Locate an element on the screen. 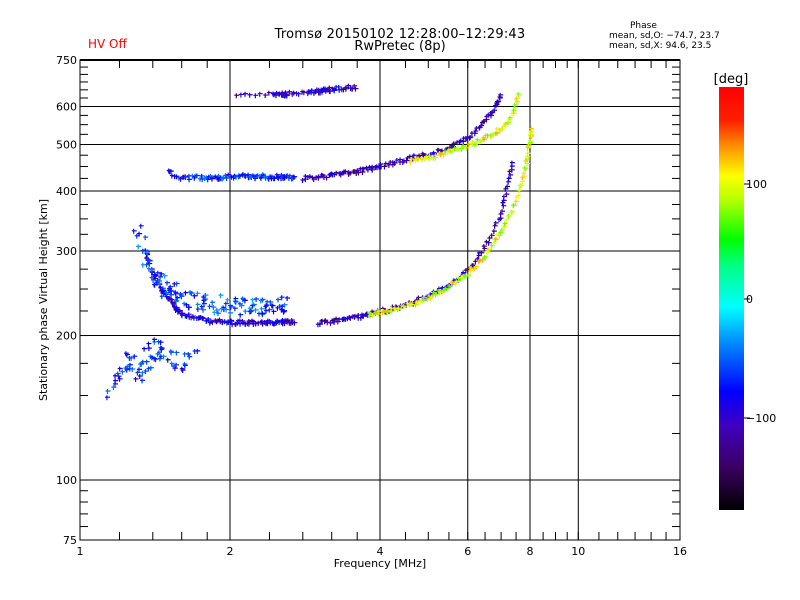  phase-stats-title: Phase is located at coordinates (643, 26).